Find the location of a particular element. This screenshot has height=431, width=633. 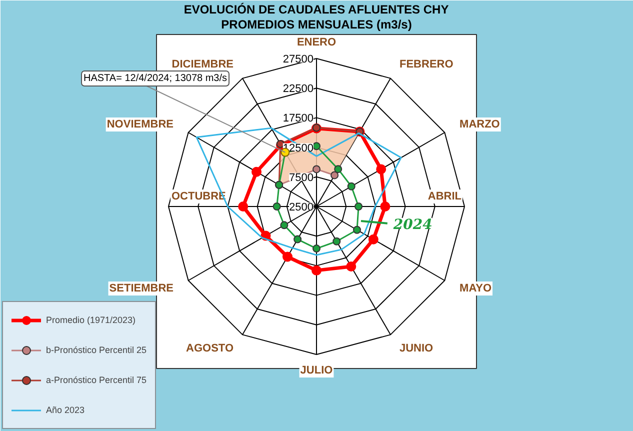

y-tick-label: 7500 is located at coordinates (301, 178).